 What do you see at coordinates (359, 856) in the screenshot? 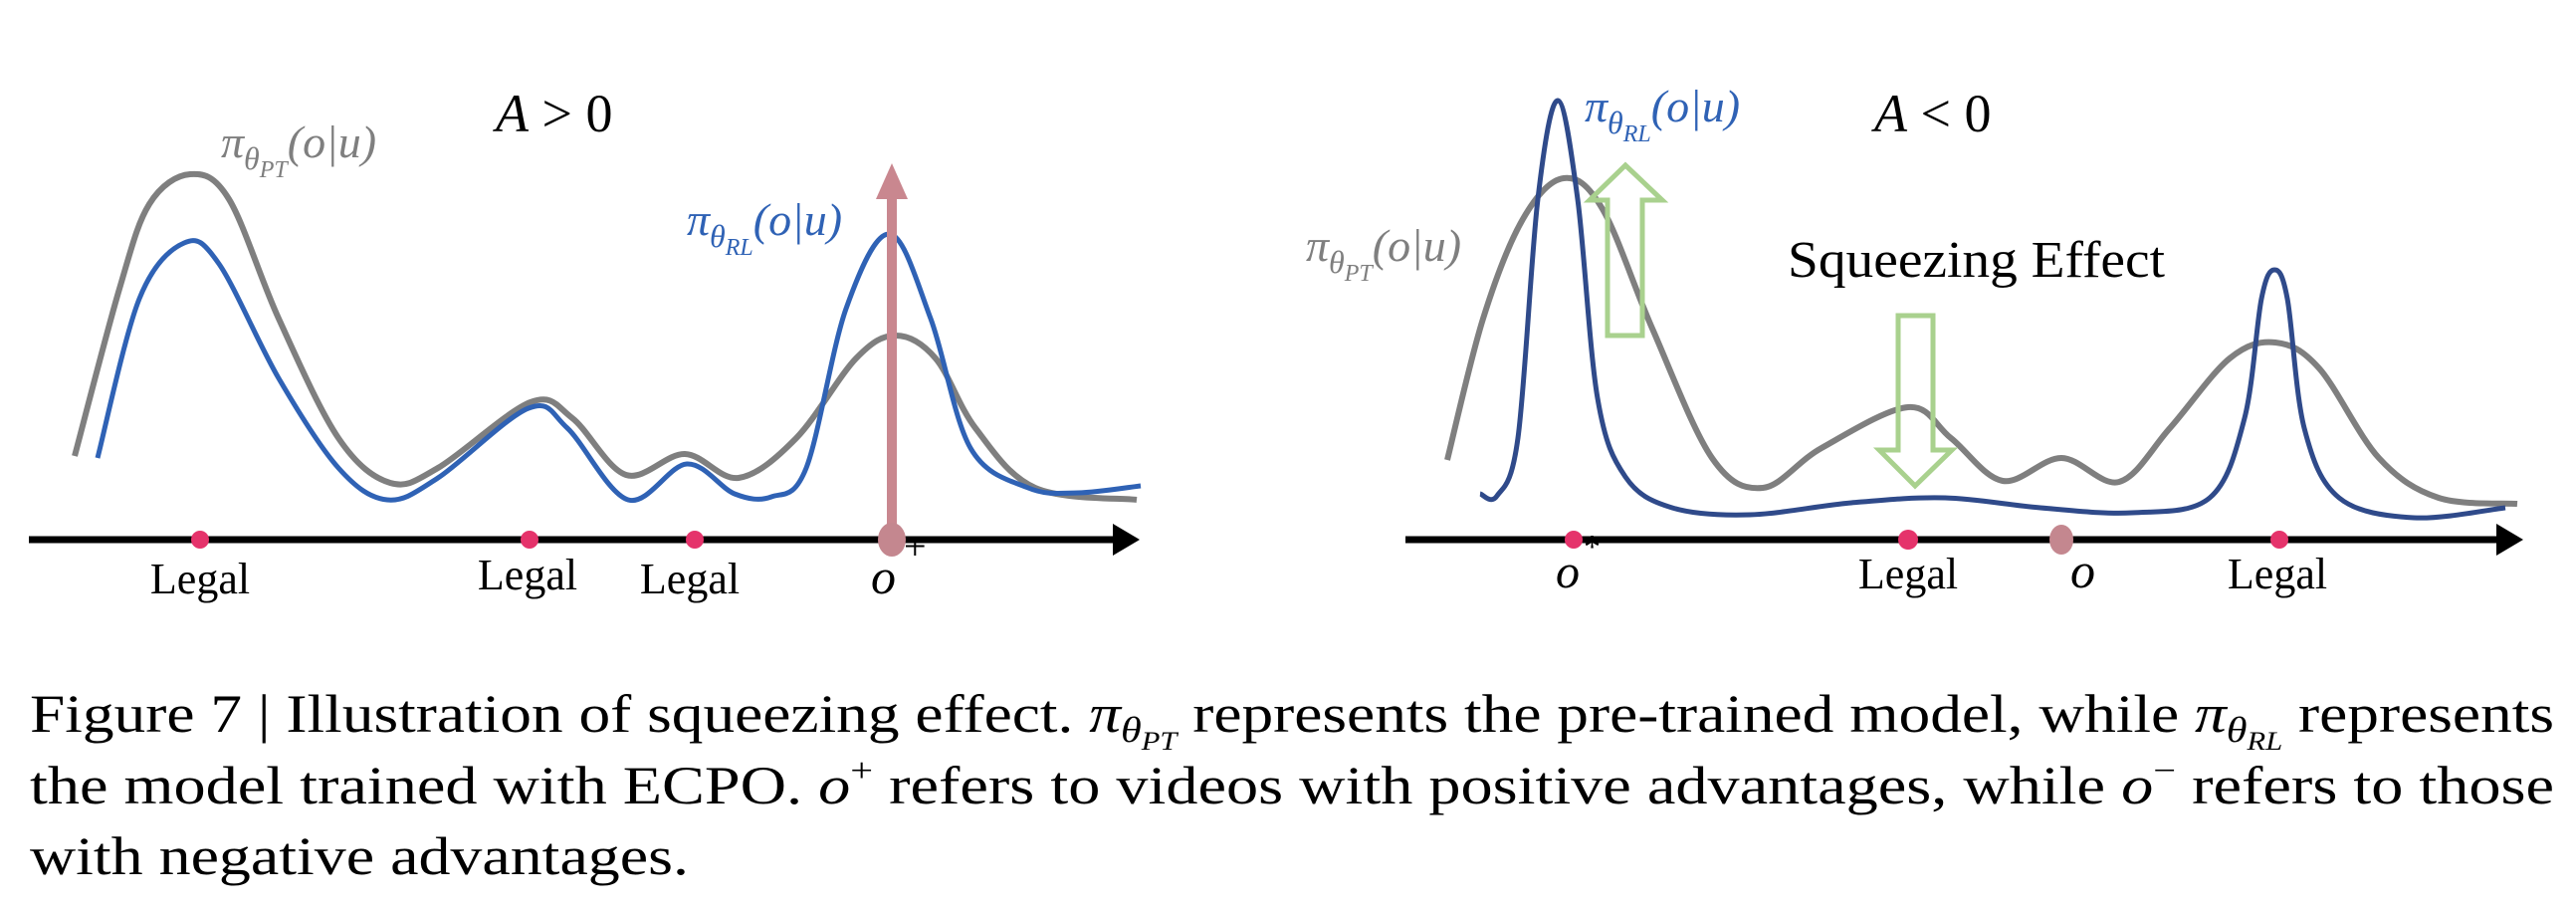
I see `caption-line-3: with negative advantages.` at bounding box center [359, 856].